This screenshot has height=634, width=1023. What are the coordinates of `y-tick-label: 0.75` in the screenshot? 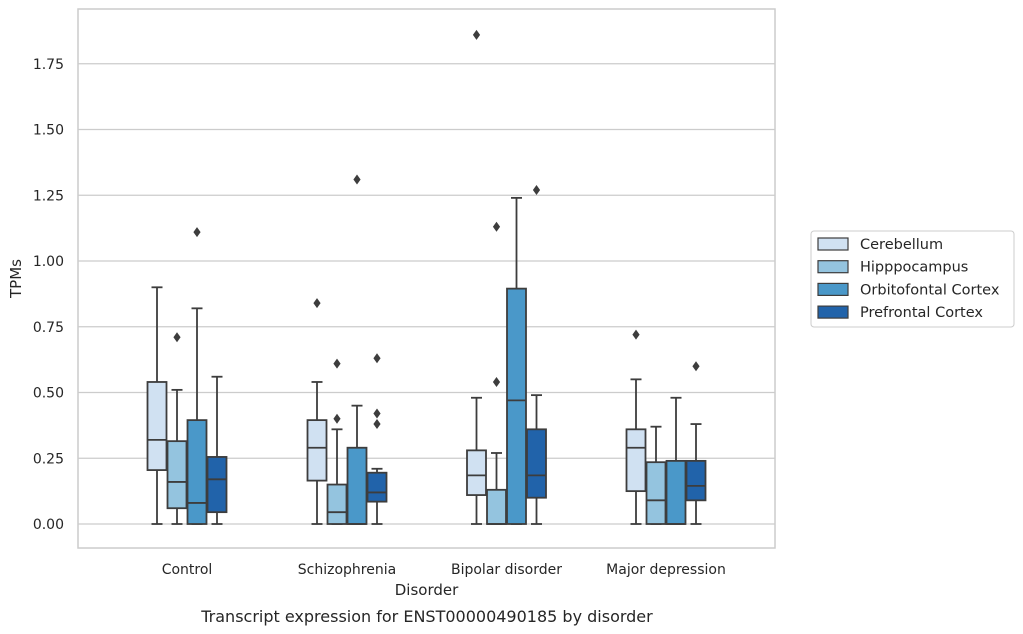 It's located at (48, 328).